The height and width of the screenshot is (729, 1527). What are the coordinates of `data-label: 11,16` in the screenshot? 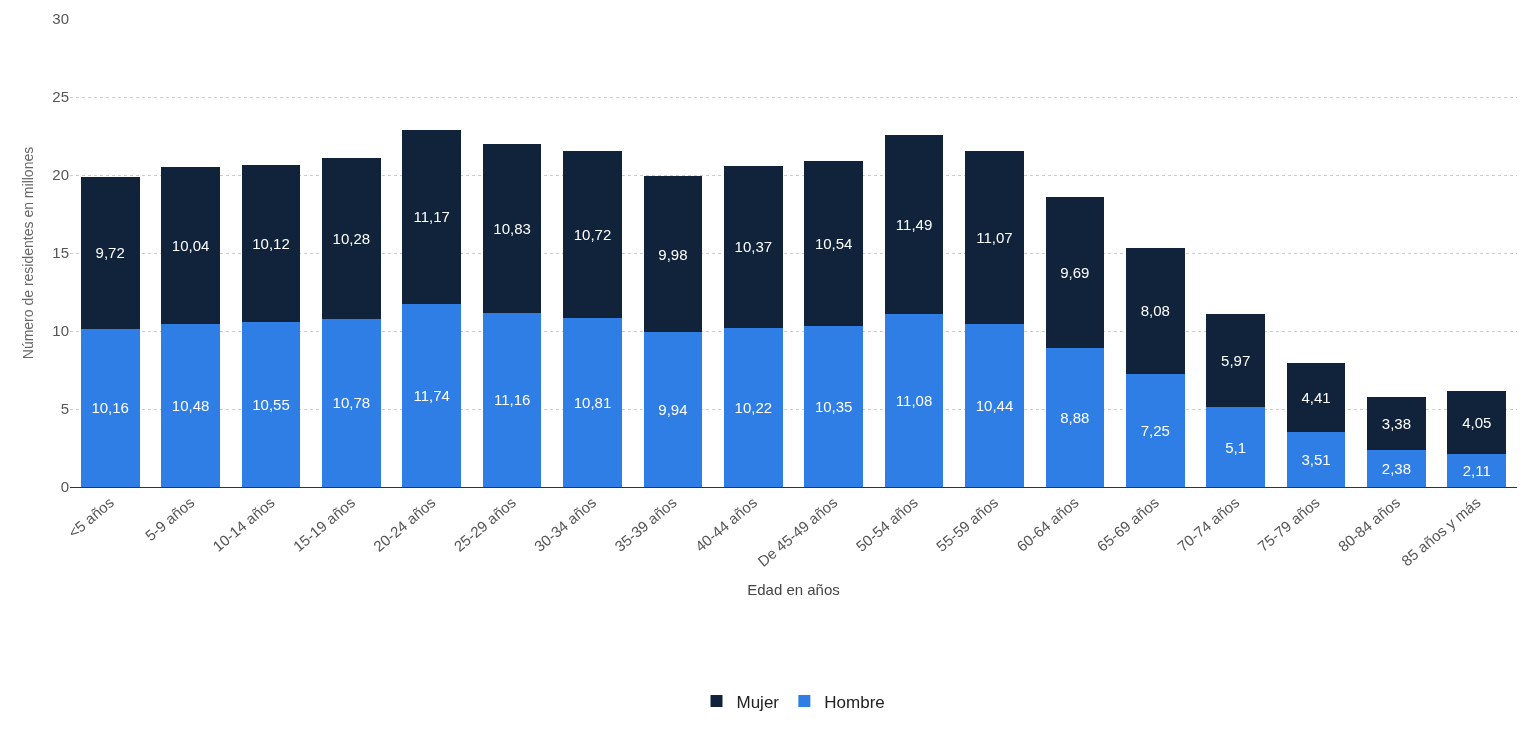 It's located at (512, 400).